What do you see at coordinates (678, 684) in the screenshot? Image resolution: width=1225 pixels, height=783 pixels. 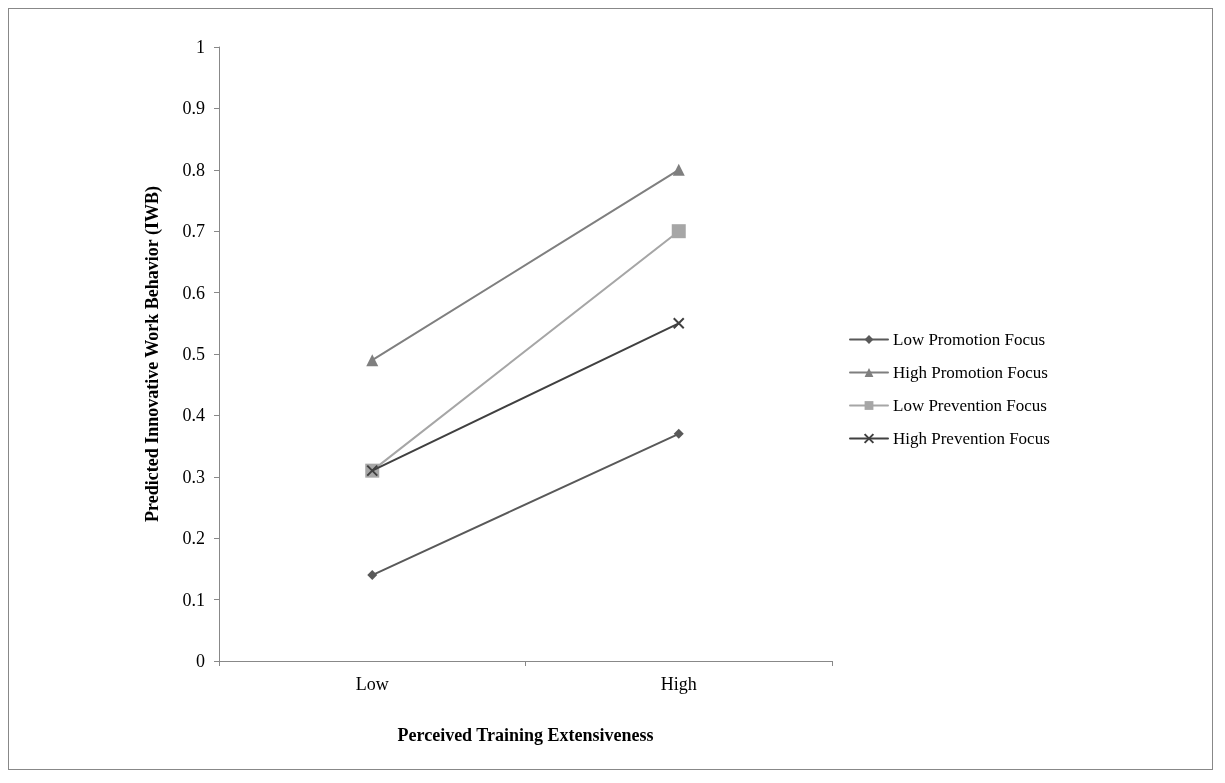 I see `x-tick-label: High` at bounding box center [678, 684].